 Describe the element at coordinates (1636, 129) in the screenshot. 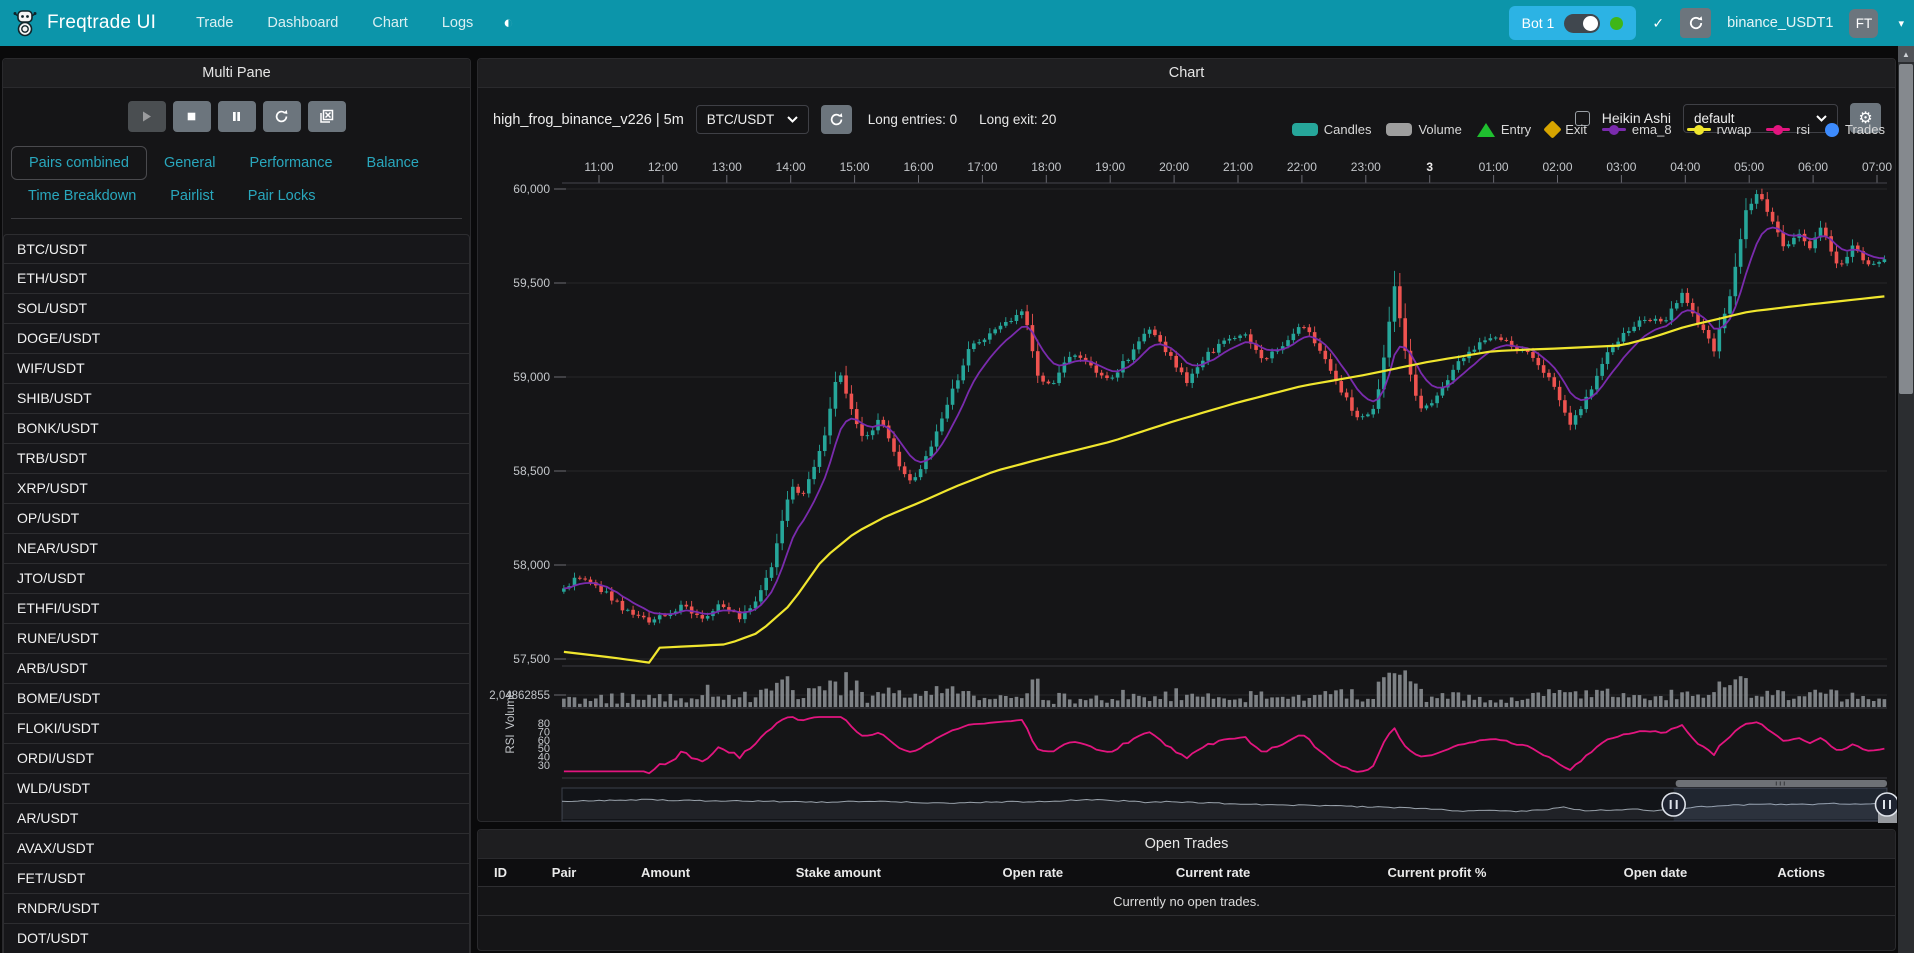

I see `legend-item-ema_8: ema_8` at that location.